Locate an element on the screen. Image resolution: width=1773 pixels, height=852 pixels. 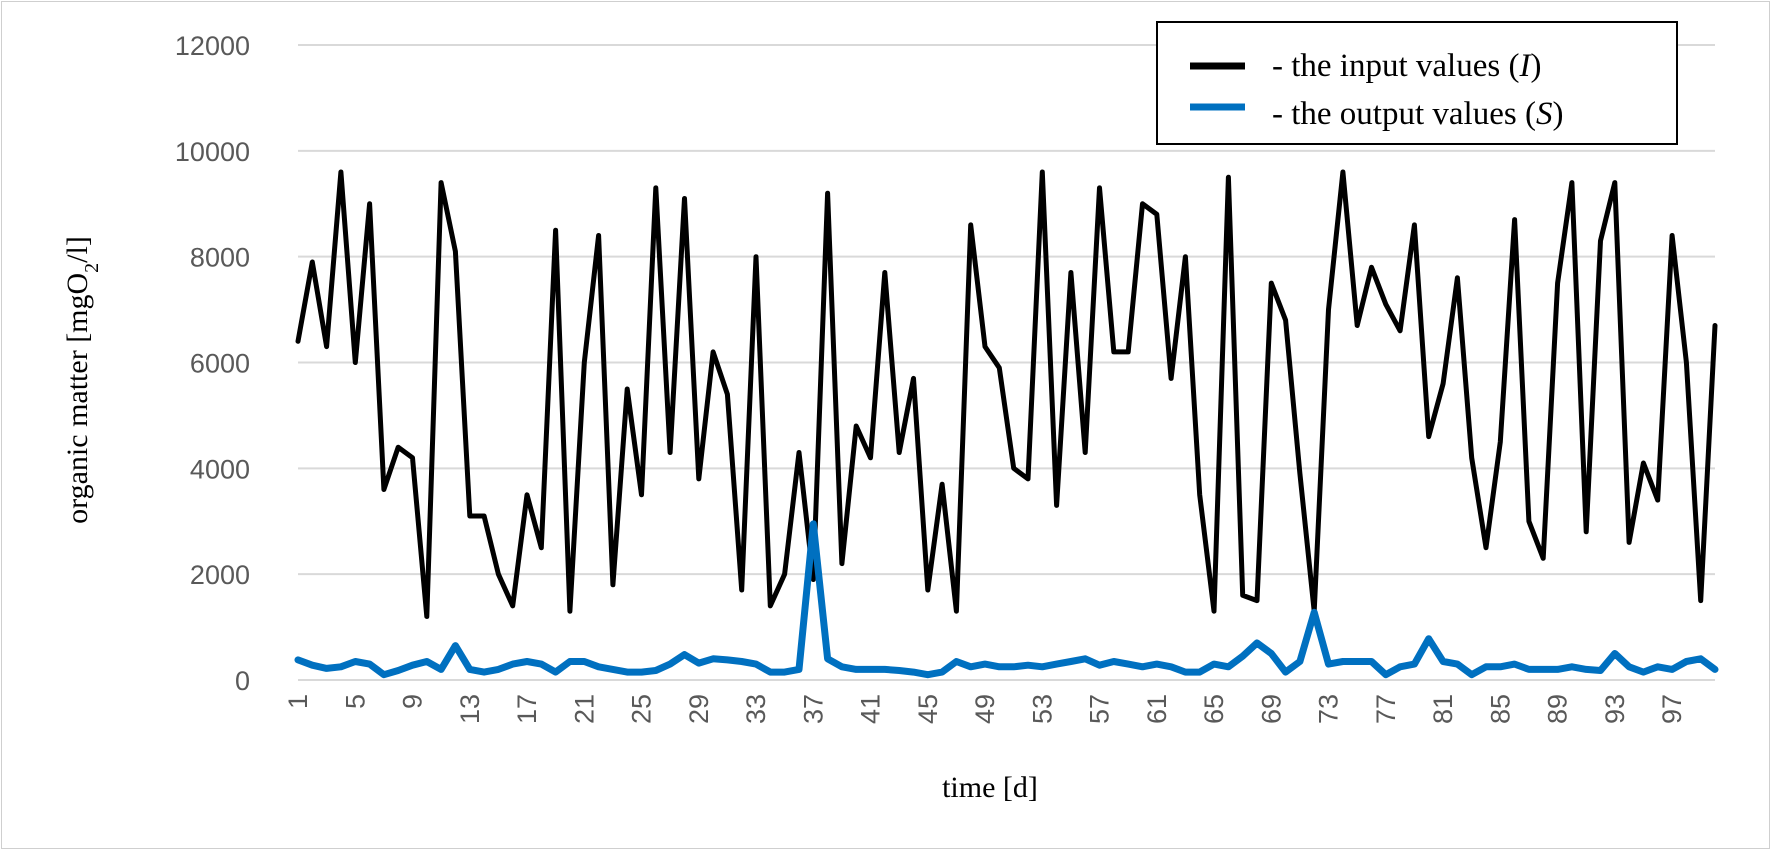
x-tick-label: 29 is located at coordinates (699, 709).